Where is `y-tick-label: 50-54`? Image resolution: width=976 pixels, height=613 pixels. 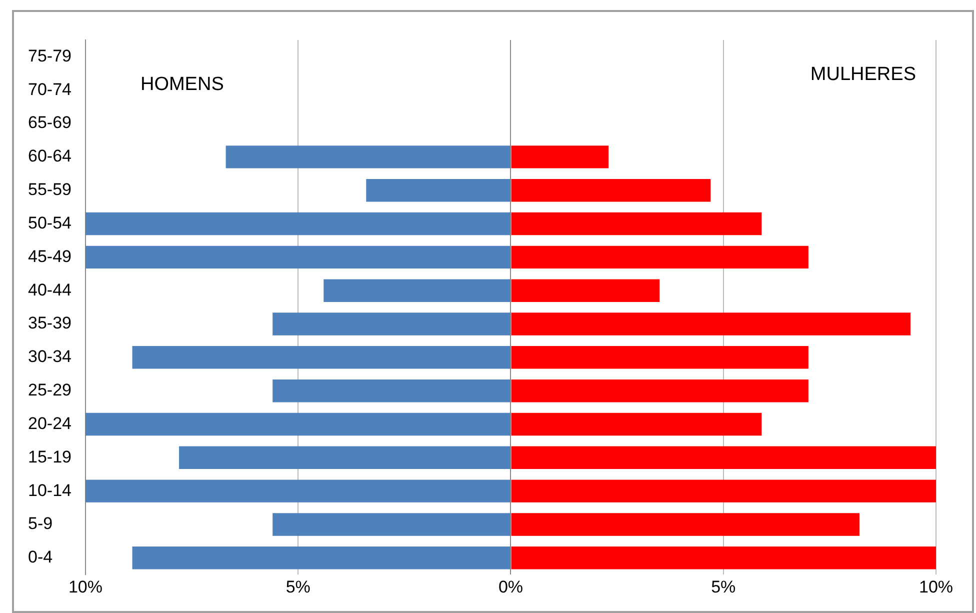
y-tick-label: 50-54 is located at coordinates (50, 222).